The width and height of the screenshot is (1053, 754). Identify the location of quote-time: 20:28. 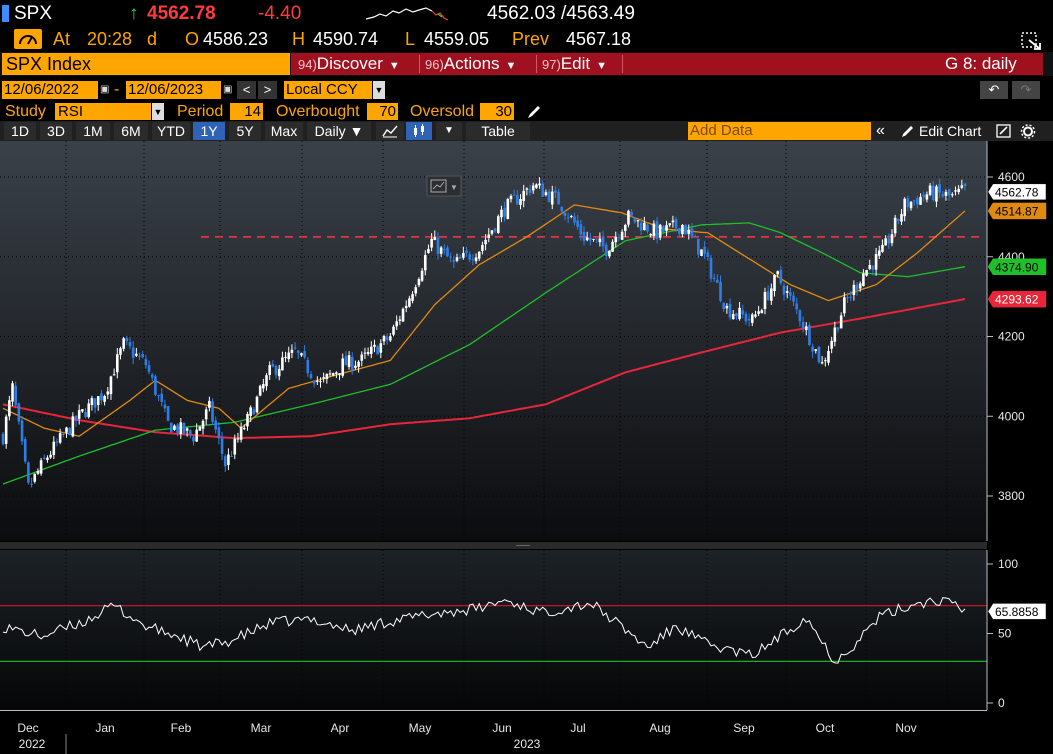
(110, 39).